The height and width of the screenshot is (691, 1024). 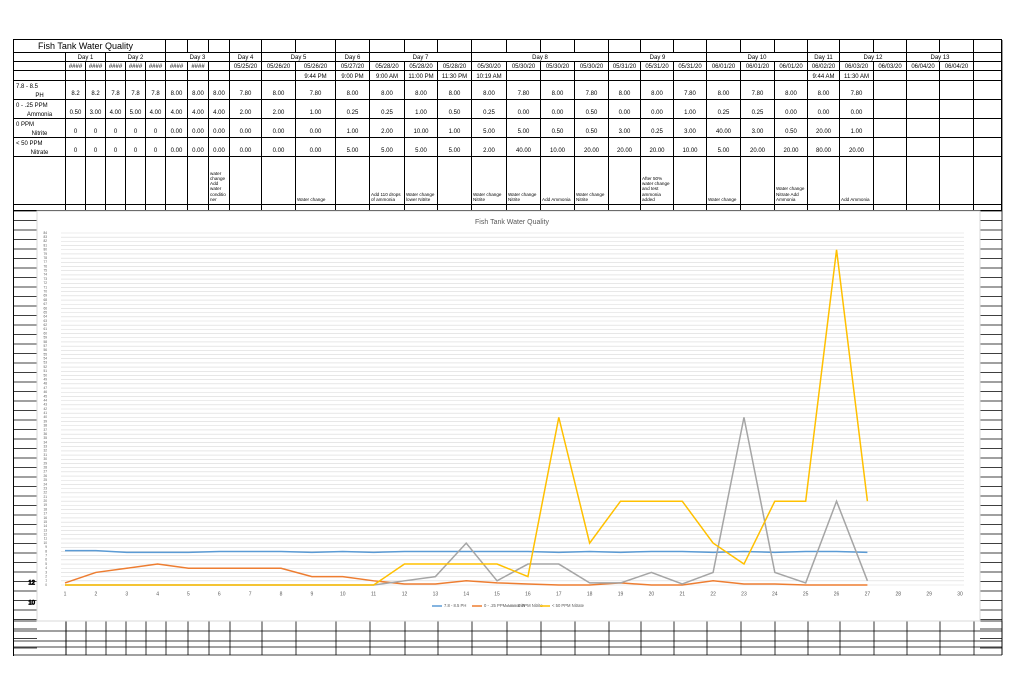 I want to click on x-tick-label: 8, so click(x=281, y=594).